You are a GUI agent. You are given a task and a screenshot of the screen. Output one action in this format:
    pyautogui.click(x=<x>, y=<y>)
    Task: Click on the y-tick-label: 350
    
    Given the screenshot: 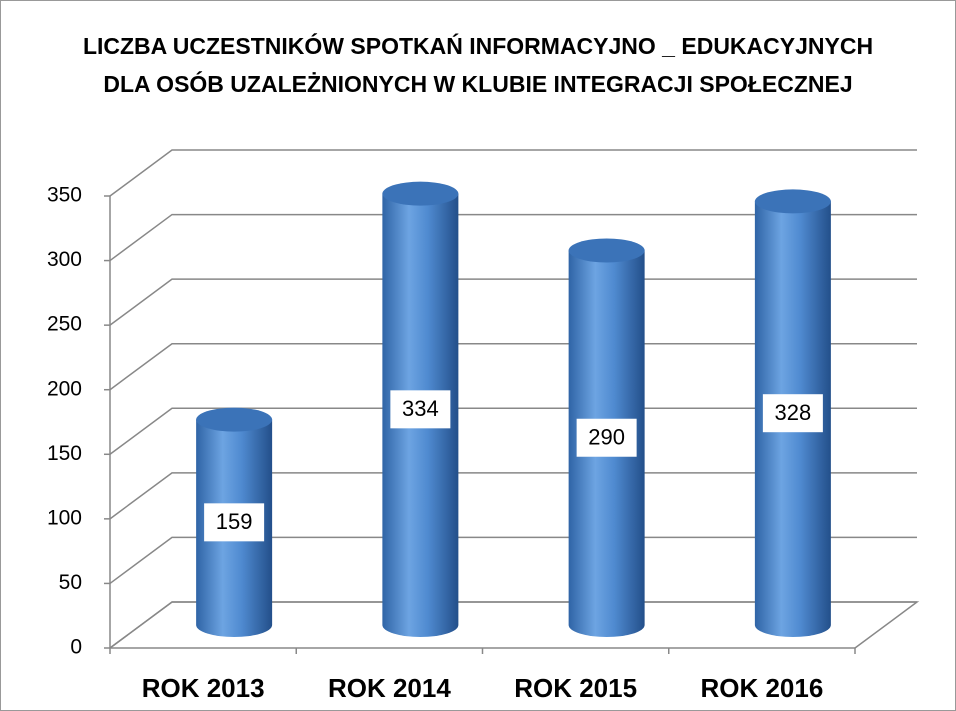 What is the action you would take?
    pyautogui.click(x=64, y=195)
    